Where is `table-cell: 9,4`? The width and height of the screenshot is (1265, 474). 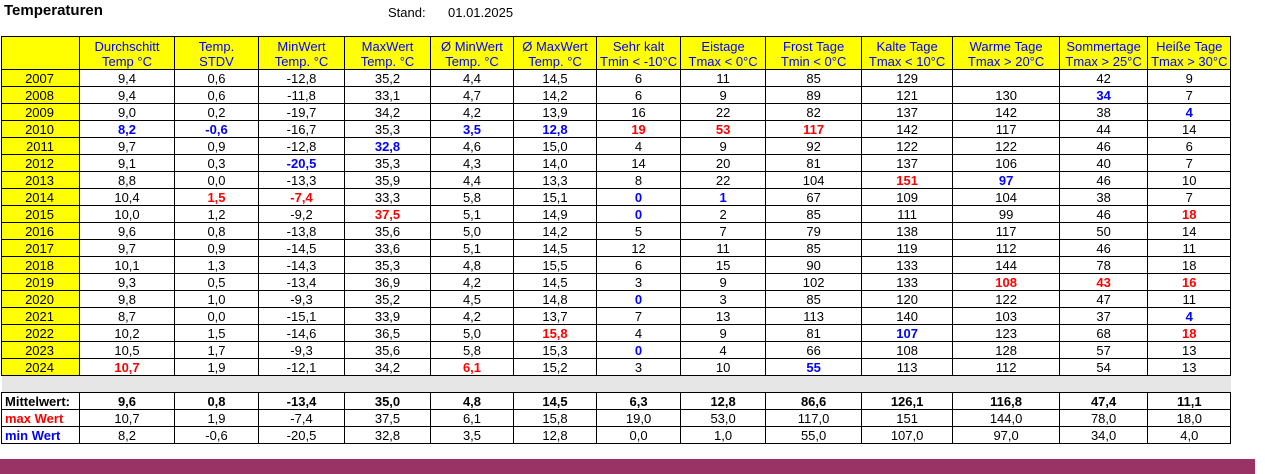
table-cell: 9,4 is located at coordinates (127, 95).